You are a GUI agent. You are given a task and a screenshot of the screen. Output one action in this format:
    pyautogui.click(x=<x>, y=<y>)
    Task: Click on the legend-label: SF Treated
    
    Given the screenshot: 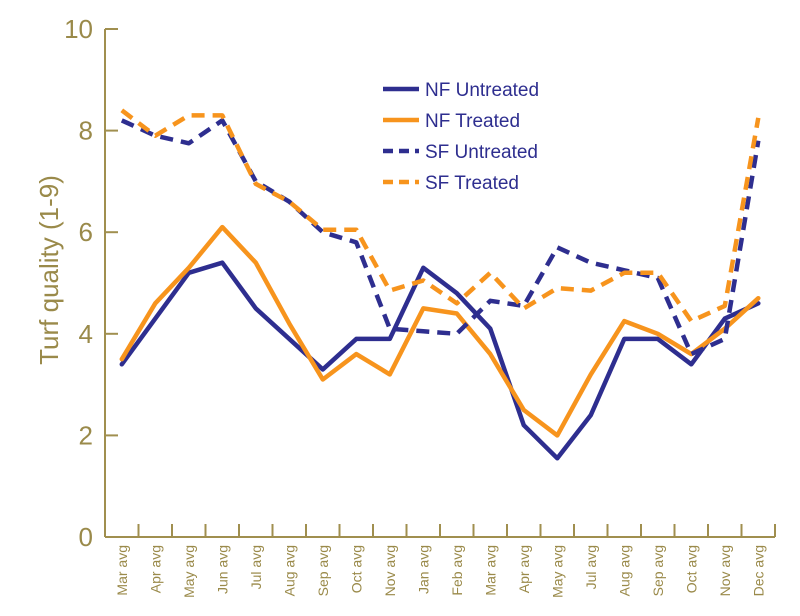 What is the action you would take?
    pyautogui.click(x=472, y=183)
    